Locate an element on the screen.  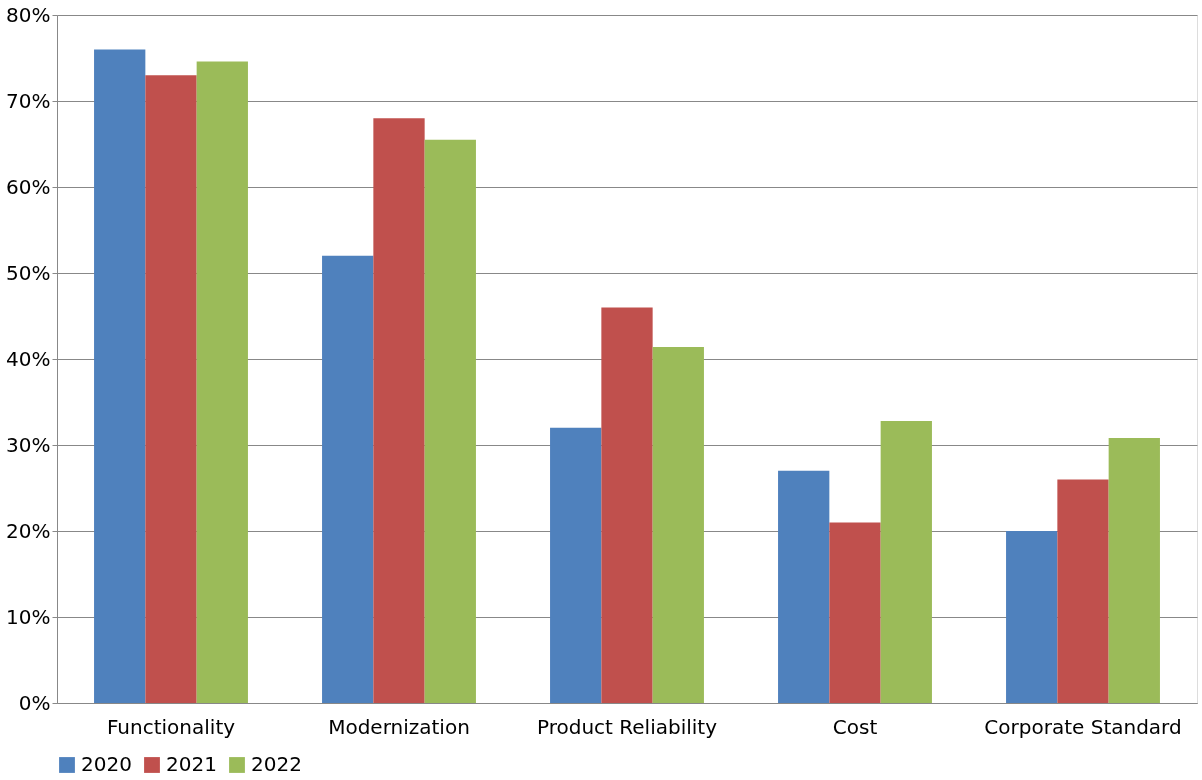
legend-label: 2021 is located at coordinates (191, 764).